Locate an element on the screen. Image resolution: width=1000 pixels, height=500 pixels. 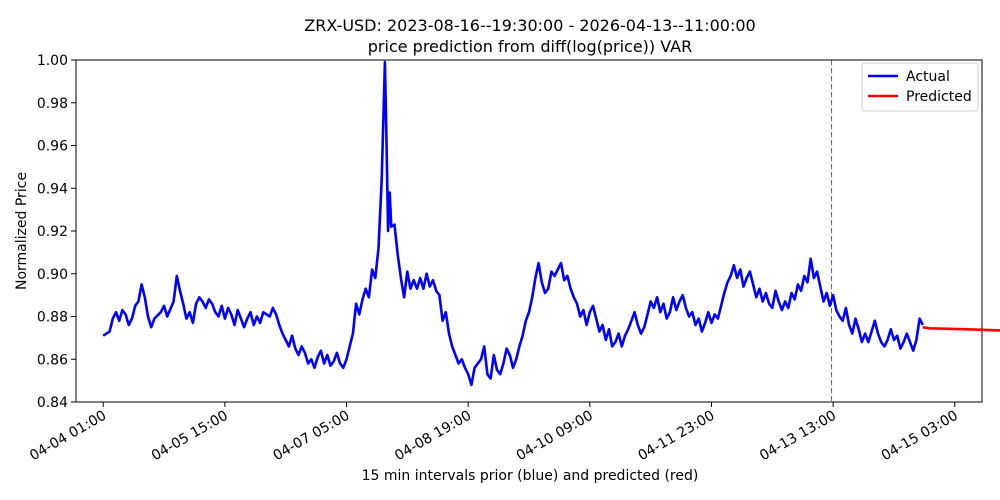
legend-label-predicted: Predicted is located at coordinates (939, 97).